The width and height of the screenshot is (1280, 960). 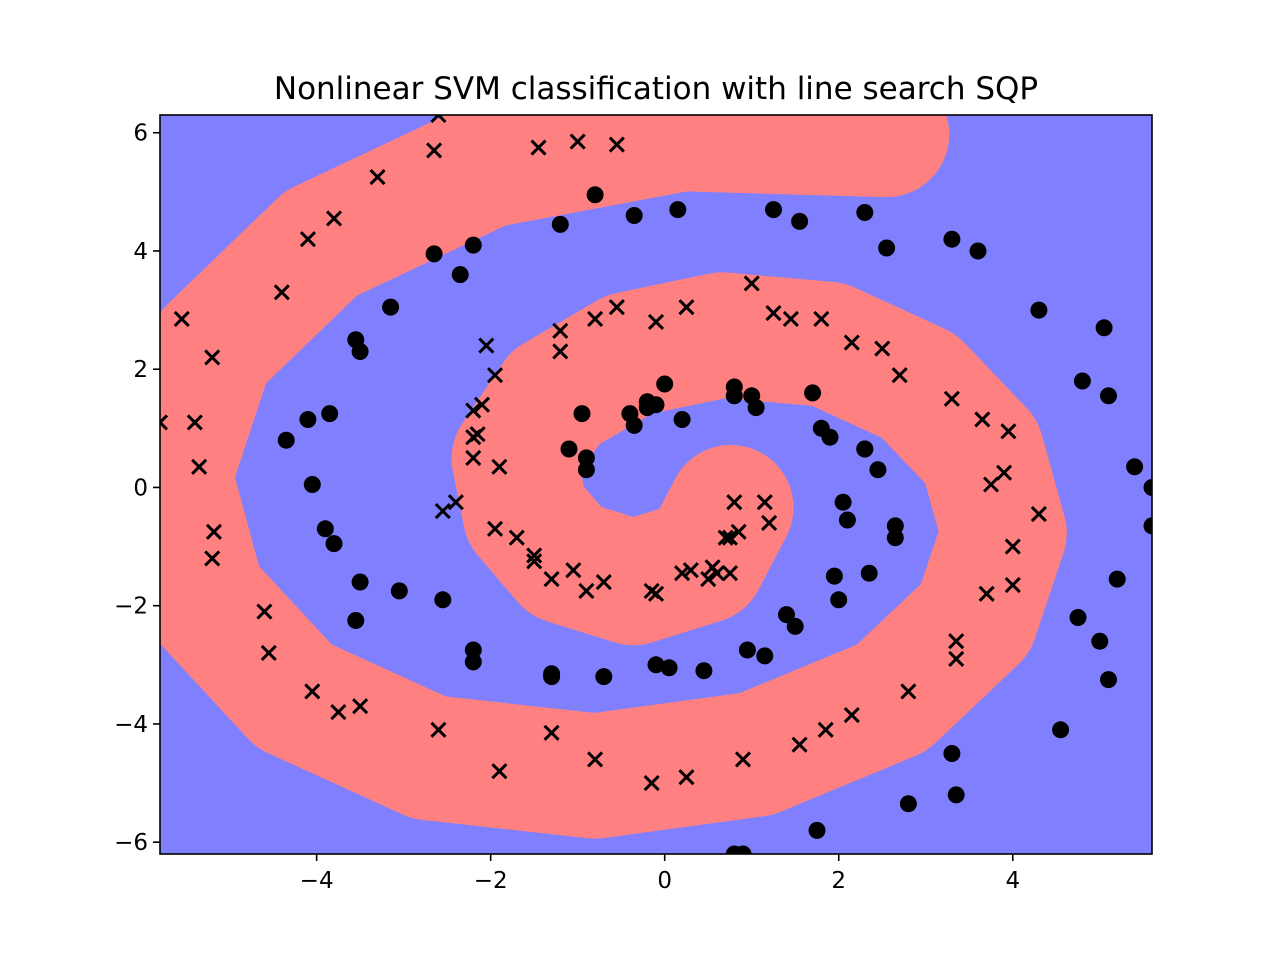 What do you see at coordinates (137, 488) in the screenshot?
I see `y-axis: −6 −4 −2 0 2 4 6` at bounding box center [137, 488].